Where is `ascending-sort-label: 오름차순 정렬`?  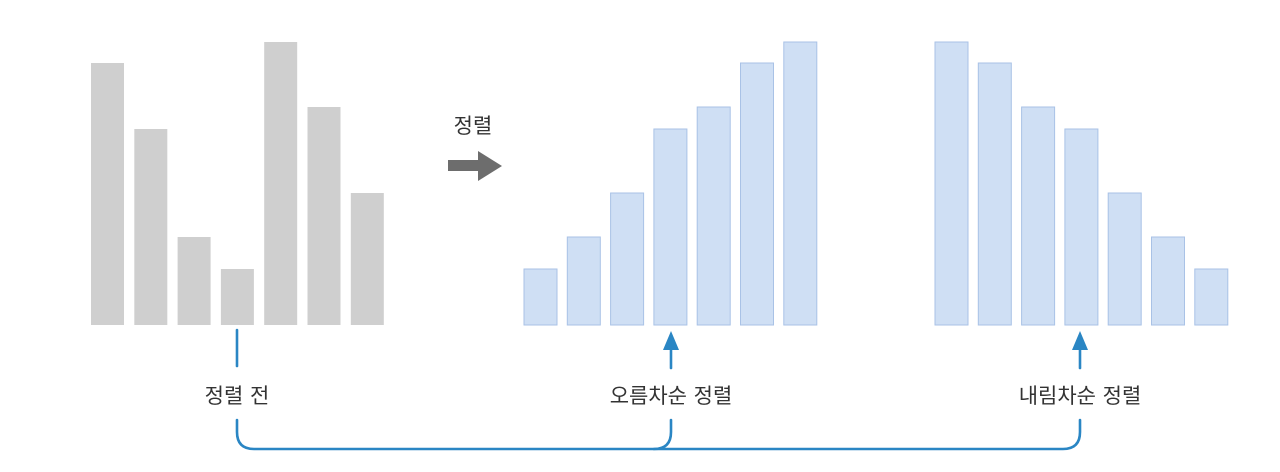
ascending-sort-label: 오름차순 정렬 is located at coordinates (671, 396).